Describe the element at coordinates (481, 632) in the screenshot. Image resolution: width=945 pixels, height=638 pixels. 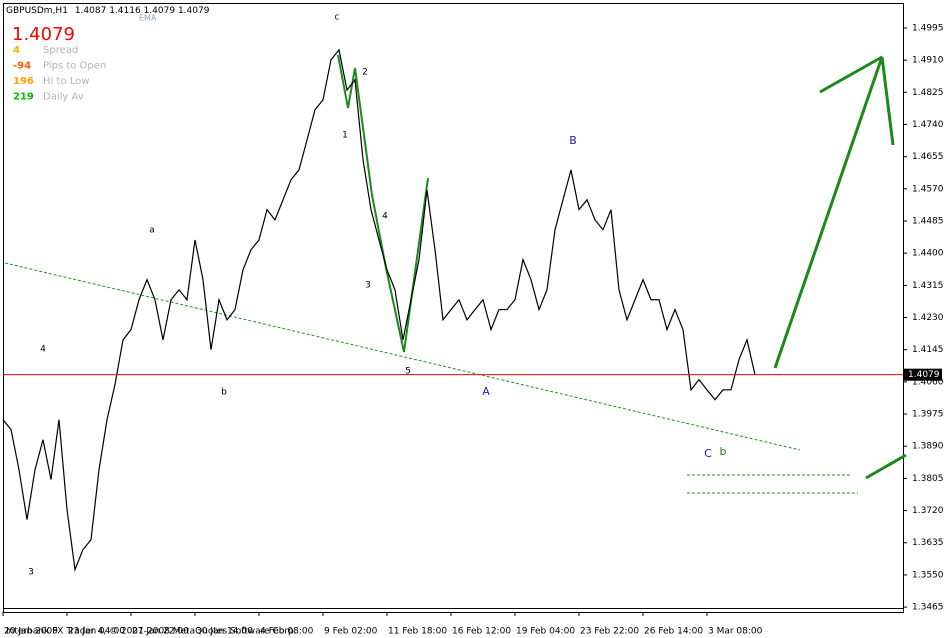
I see `x-tick-label: 16 Feb 12:00` at that location.